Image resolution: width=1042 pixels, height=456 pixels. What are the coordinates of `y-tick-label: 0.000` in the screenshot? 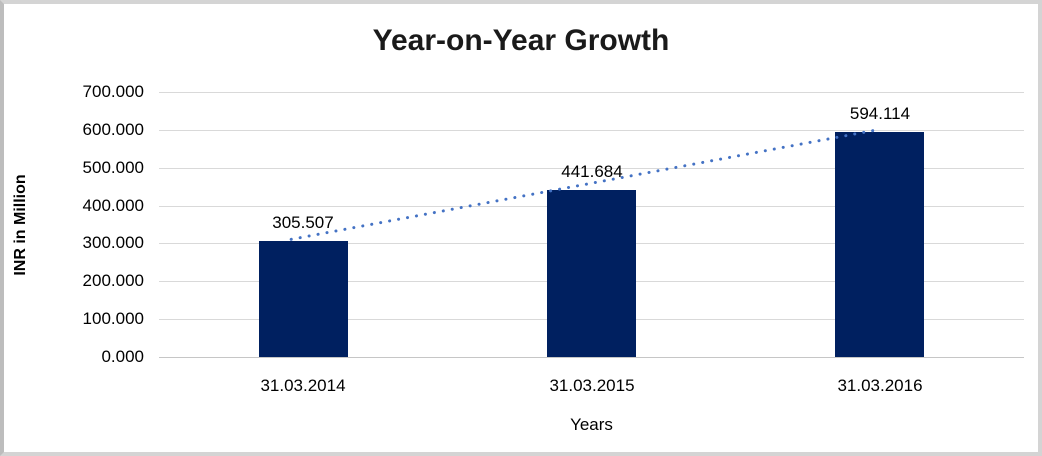 It's located at (122, 356).